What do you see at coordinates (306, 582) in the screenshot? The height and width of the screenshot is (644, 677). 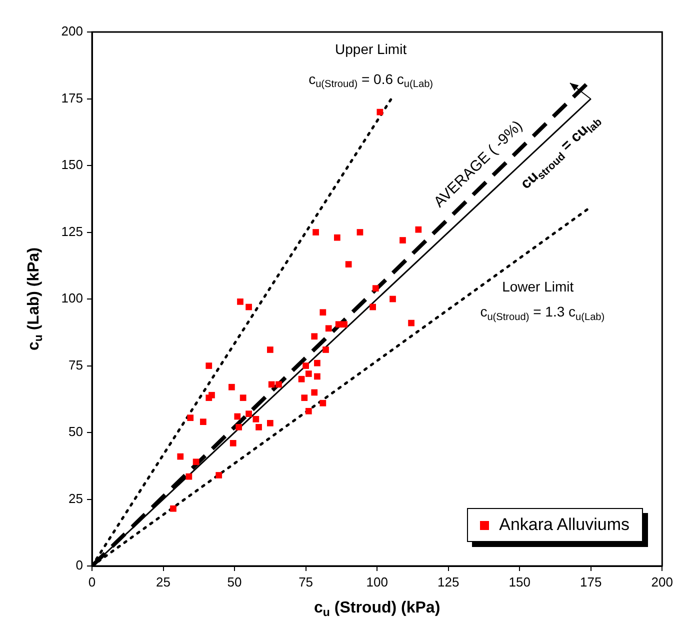 I see `x-tick-label: 75` at bounding box center [306, 582].